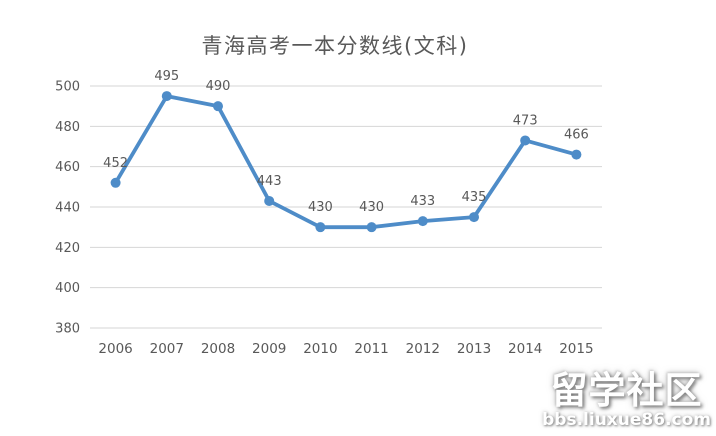 This screenshot has height=436, width=716. I want to click on data-label: 452, so click(115, 163).